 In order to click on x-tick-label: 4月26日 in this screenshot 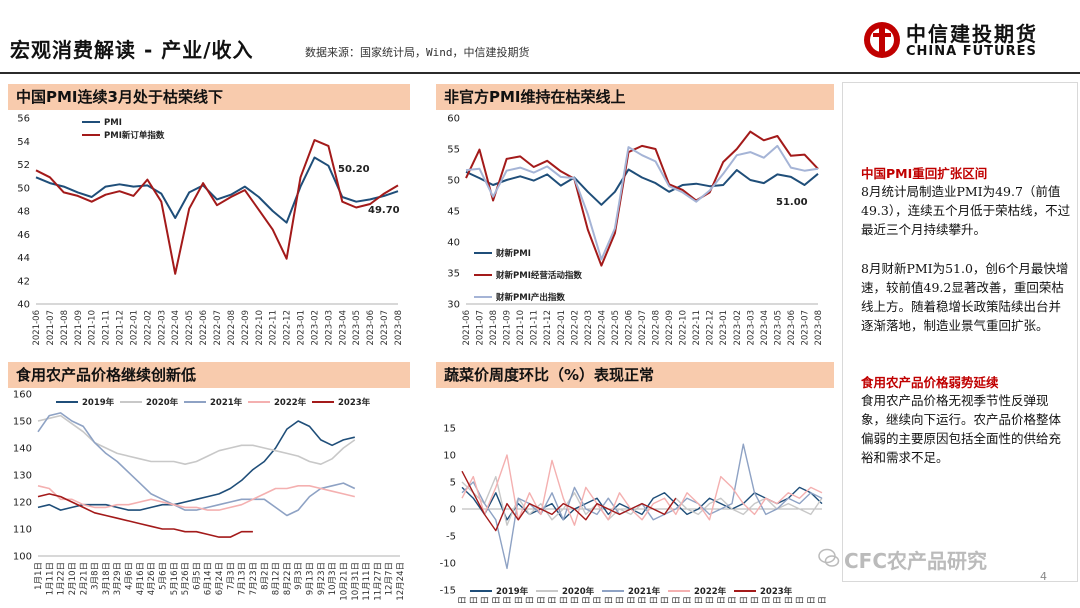, I will do `click(152, 578)`.